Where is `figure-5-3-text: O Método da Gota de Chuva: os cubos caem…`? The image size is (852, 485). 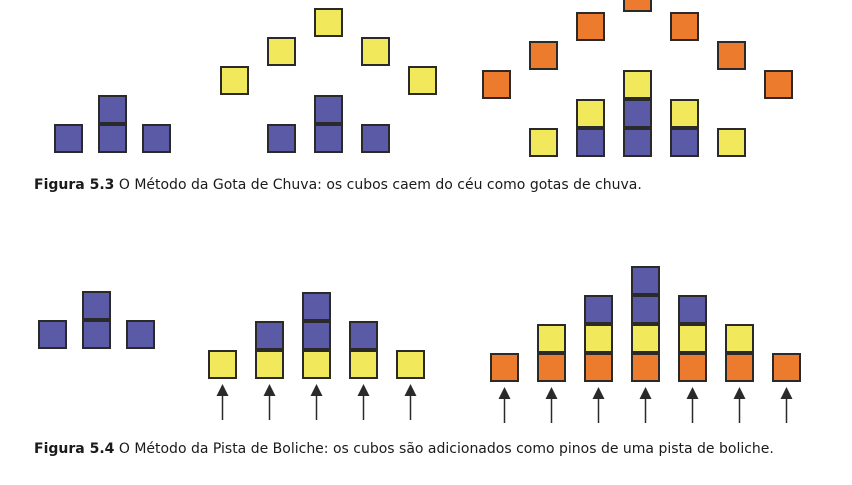 figure-5-3-text: O Método da Gota de Chuva: os cubos caem… is located at coordinates (380, 185).